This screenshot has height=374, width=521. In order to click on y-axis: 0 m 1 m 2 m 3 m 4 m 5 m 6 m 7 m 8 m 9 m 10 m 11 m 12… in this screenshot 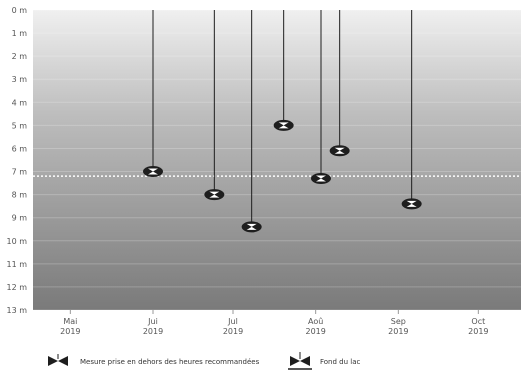, I will do `click(16, 160)`.